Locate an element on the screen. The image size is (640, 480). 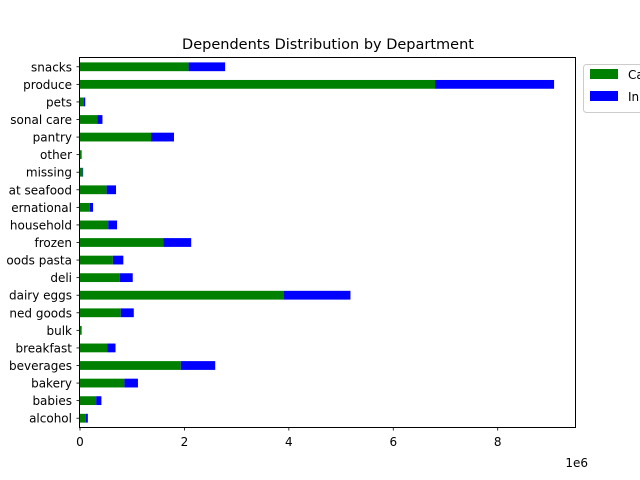
y-tick-label: at seafood is located at coordinates (40, 190).